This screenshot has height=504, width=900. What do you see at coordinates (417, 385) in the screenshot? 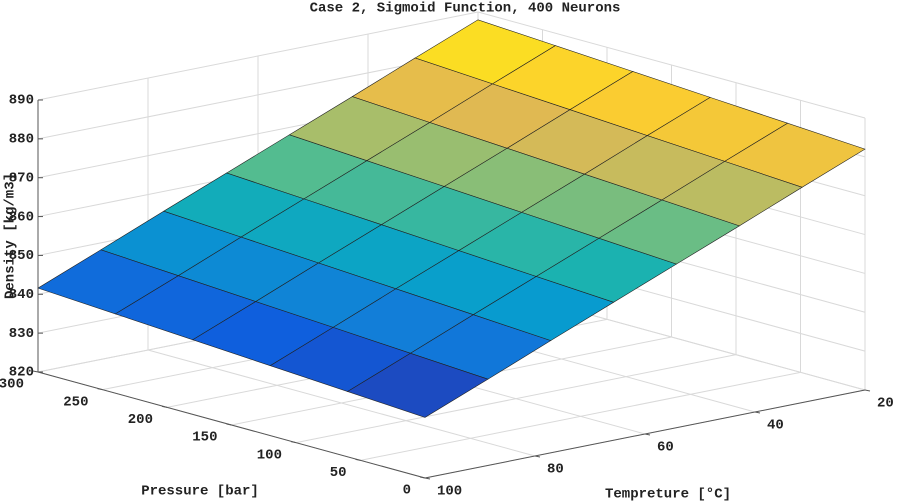
I see `surface-patch` at bounding box center [417, 385].